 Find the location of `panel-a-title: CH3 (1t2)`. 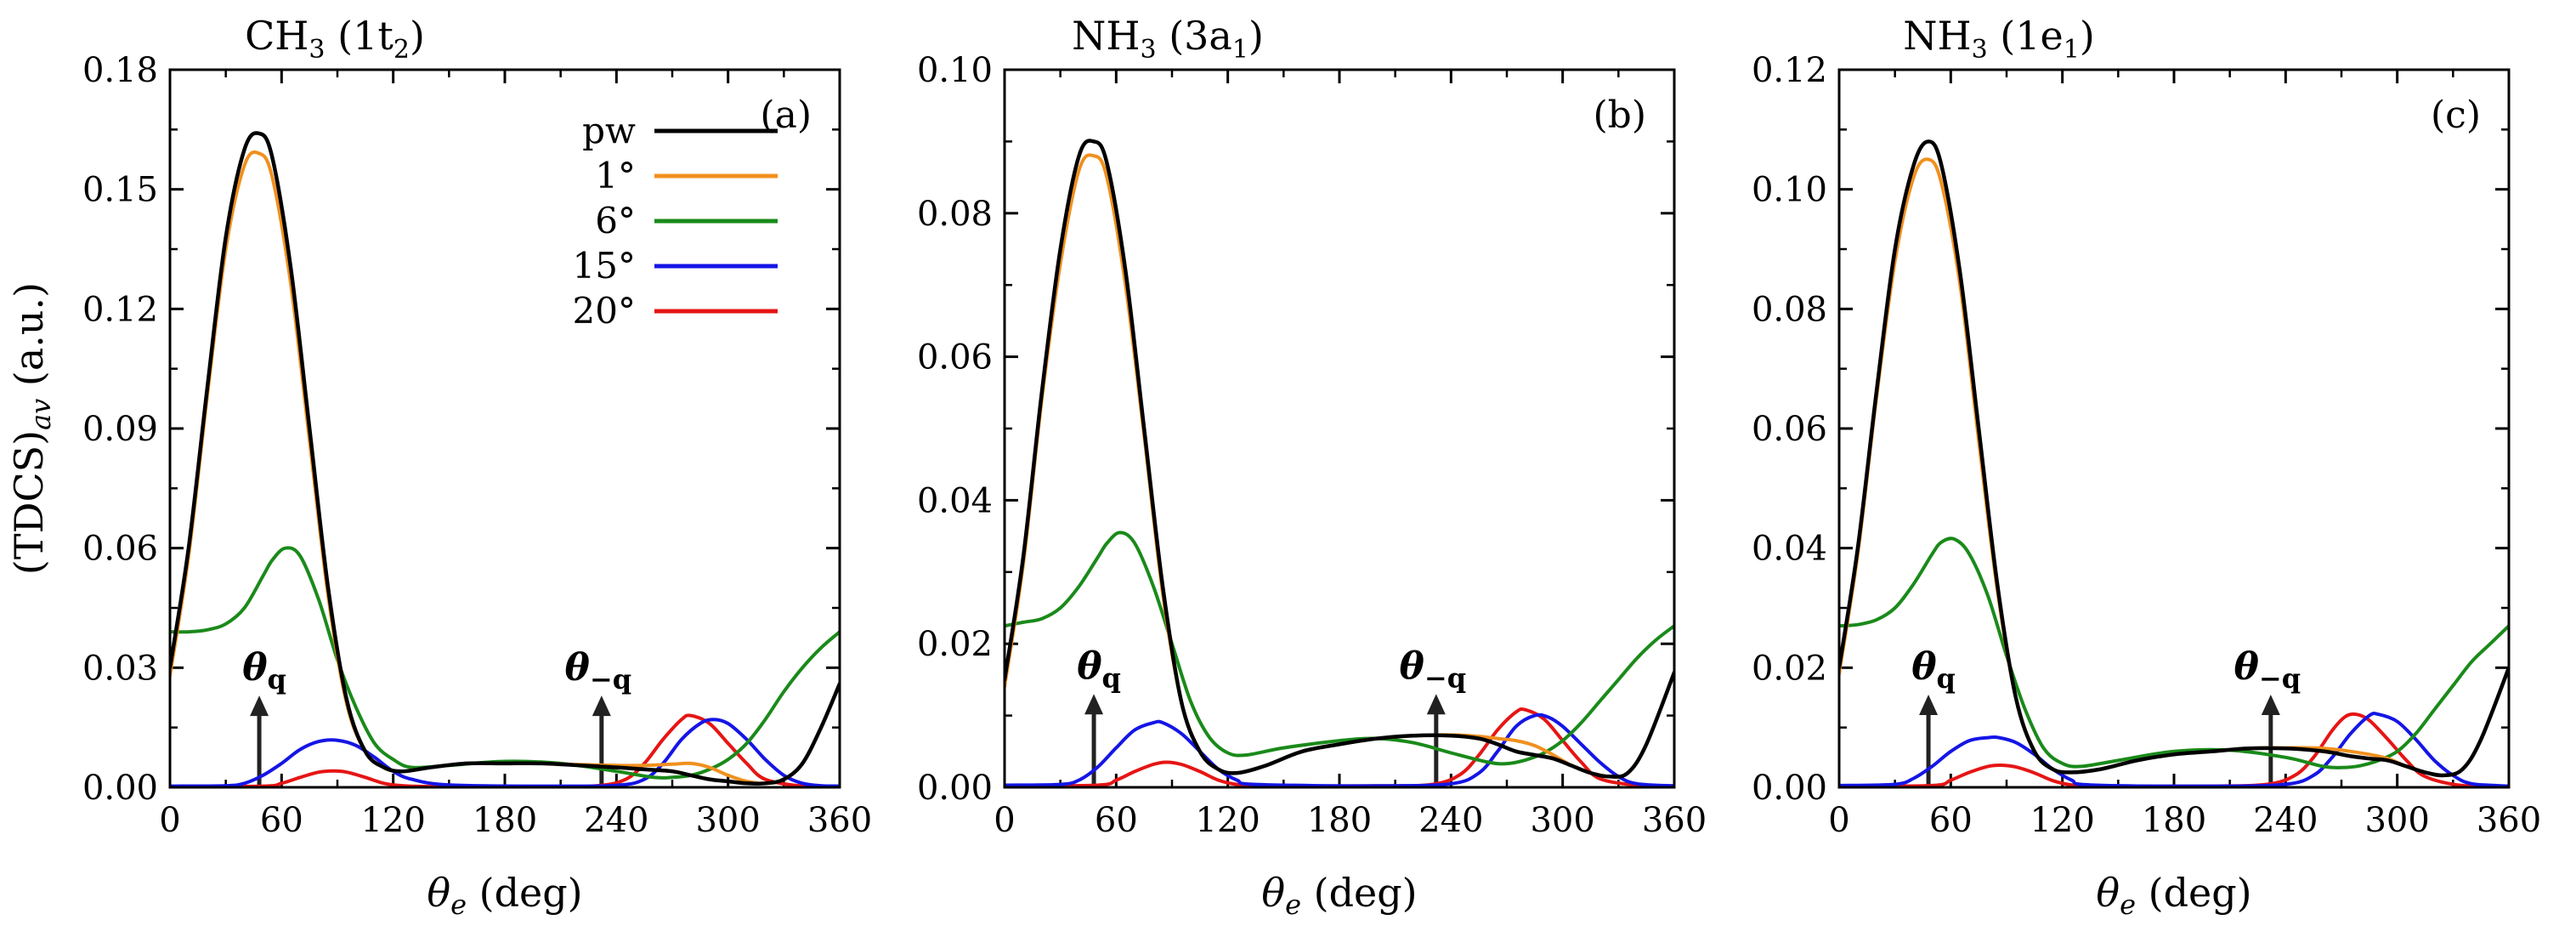

panel-a-title: CH3 (1t2) is located at coordinates (335, 39).